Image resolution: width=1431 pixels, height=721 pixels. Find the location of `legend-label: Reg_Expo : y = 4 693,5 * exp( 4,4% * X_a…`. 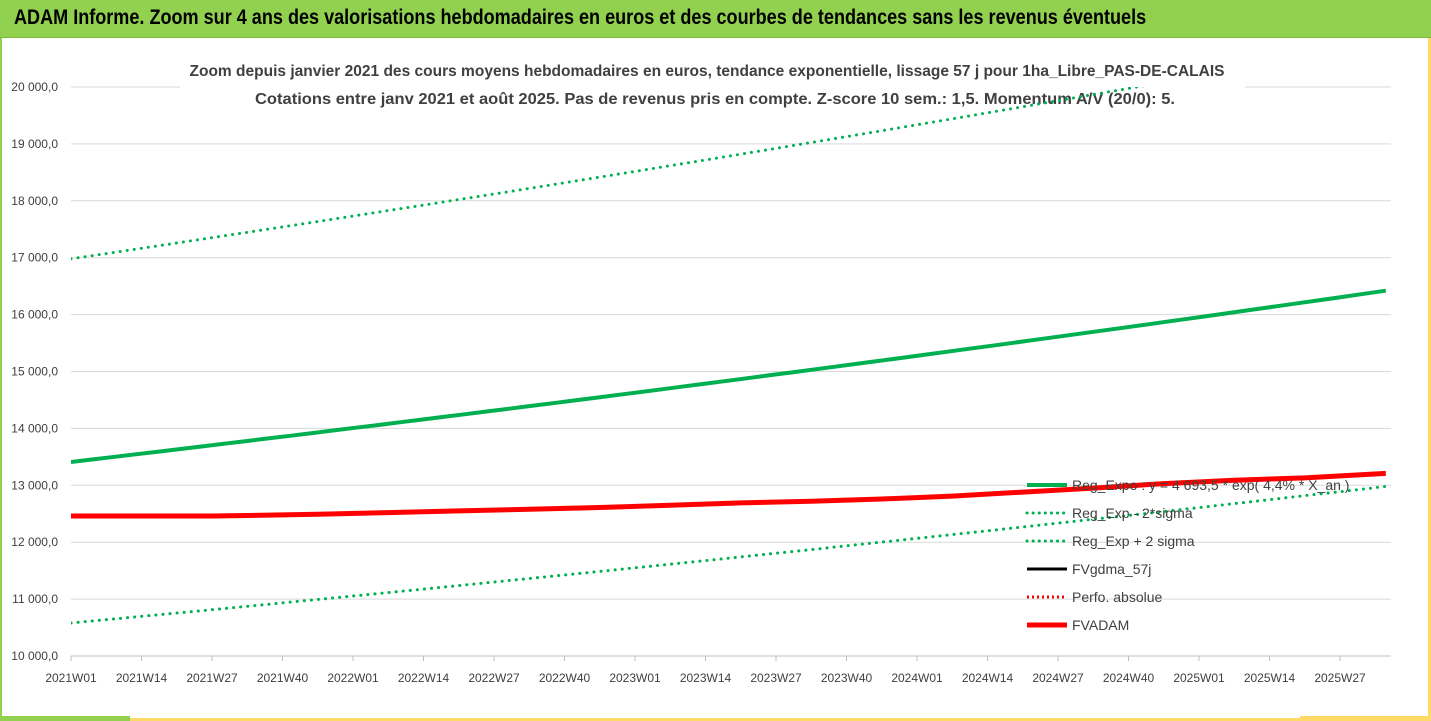

legend-label: Reg_Expo : y = 4 693,5 * exp( 4,4% * X_a… is located at coordinates (1210, 485).